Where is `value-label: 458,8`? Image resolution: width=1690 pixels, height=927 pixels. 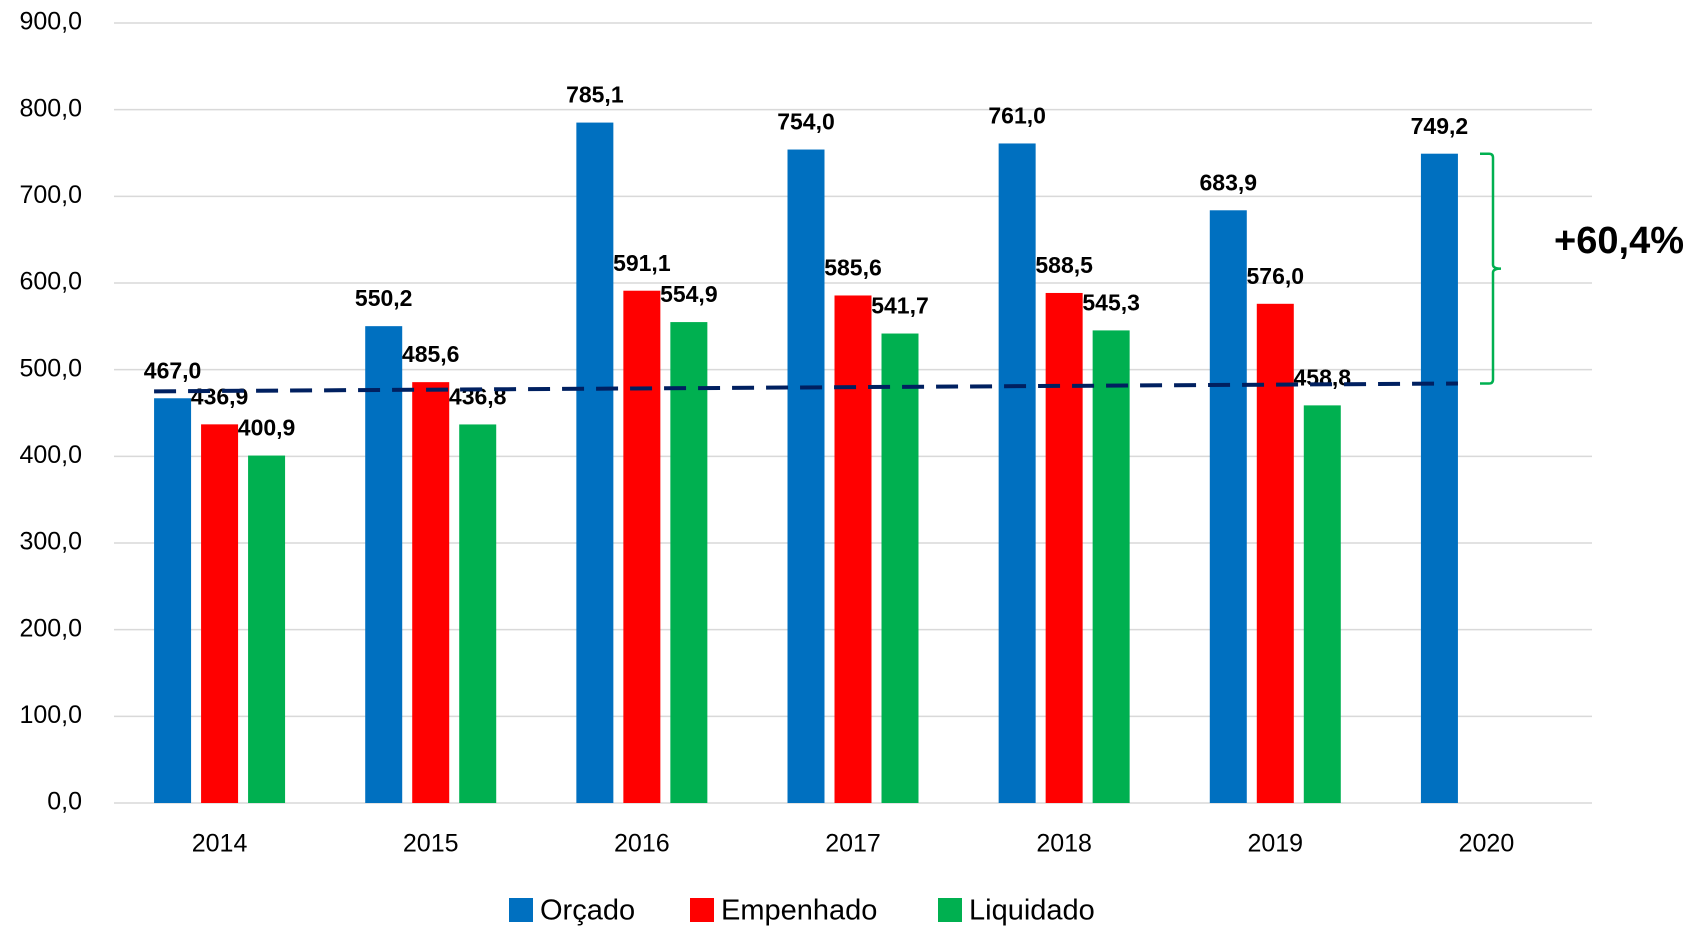 value-label: 458,8 is located at coordinates (1323, 377).